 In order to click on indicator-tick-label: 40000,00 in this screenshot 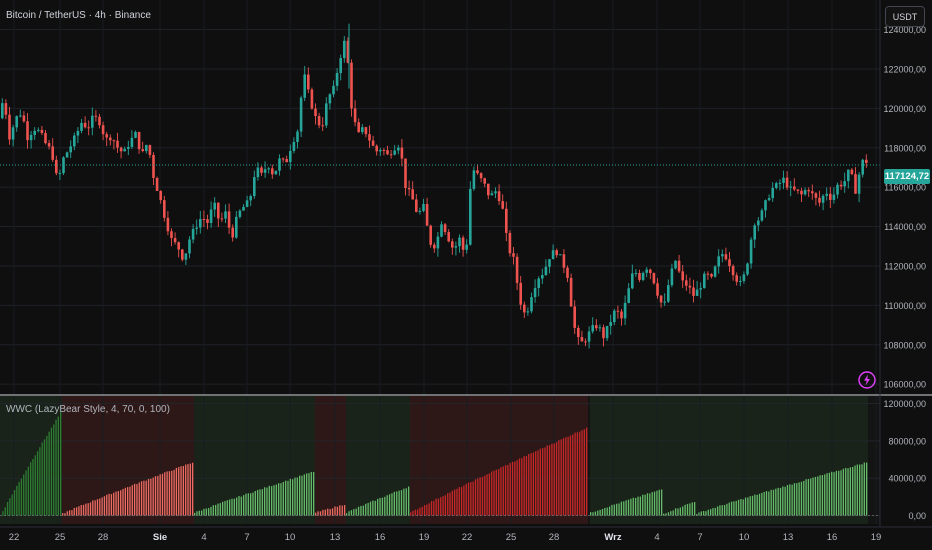, I will do `click(907, 479)`.